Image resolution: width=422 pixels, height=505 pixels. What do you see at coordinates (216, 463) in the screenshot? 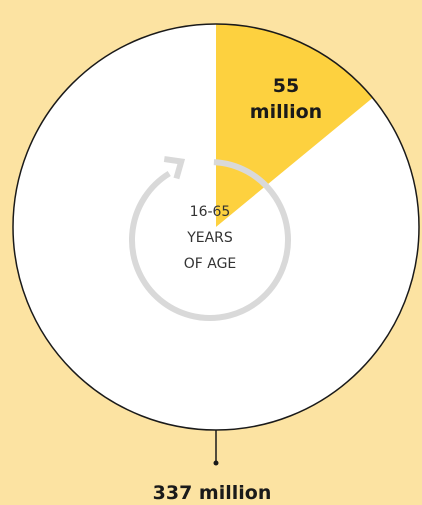
I see `leader-dot` at bounding box center [216, 463].